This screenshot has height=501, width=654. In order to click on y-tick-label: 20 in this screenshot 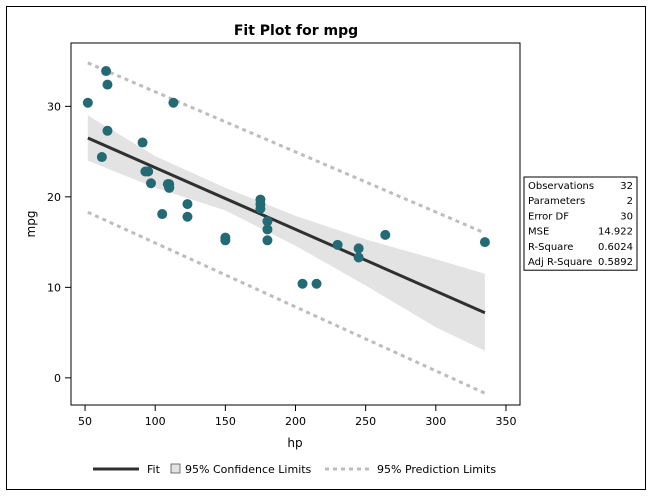, I will do `click(54, 197)`.